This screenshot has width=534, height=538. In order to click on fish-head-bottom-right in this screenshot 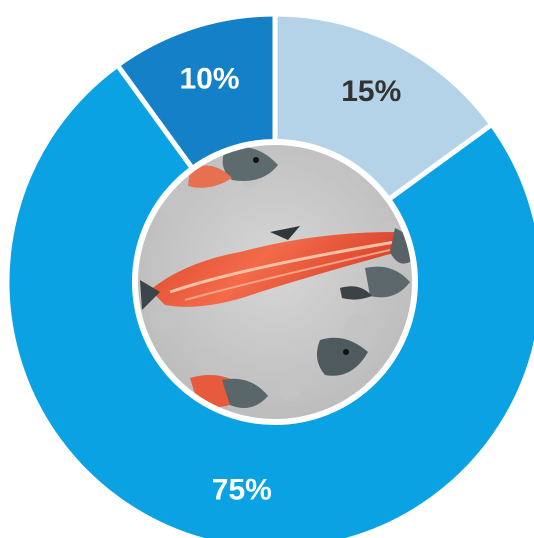, I will do `click(342, 356)`.